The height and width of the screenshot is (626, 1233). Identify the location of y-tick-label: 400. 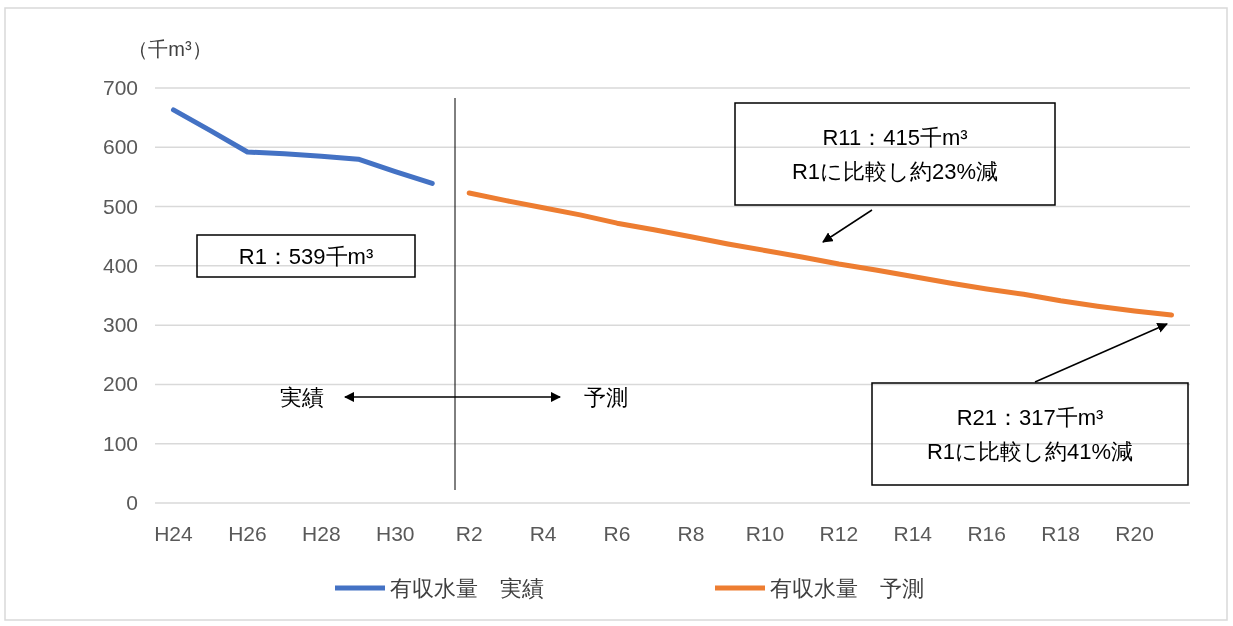
(120, 265).